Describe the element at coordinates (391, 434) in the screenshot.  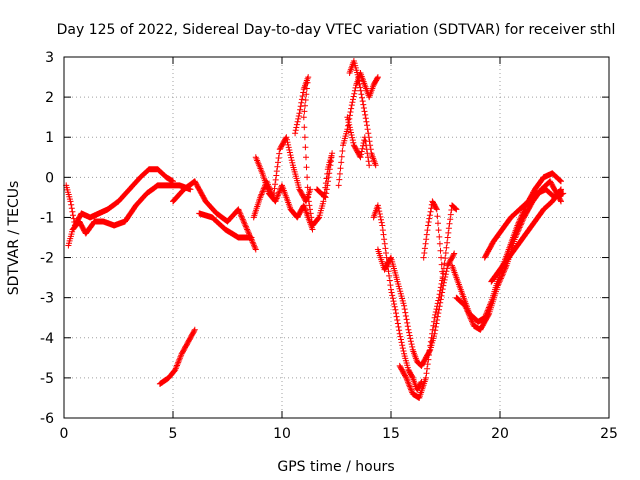
I see `x-tick-label: 15` at that location.